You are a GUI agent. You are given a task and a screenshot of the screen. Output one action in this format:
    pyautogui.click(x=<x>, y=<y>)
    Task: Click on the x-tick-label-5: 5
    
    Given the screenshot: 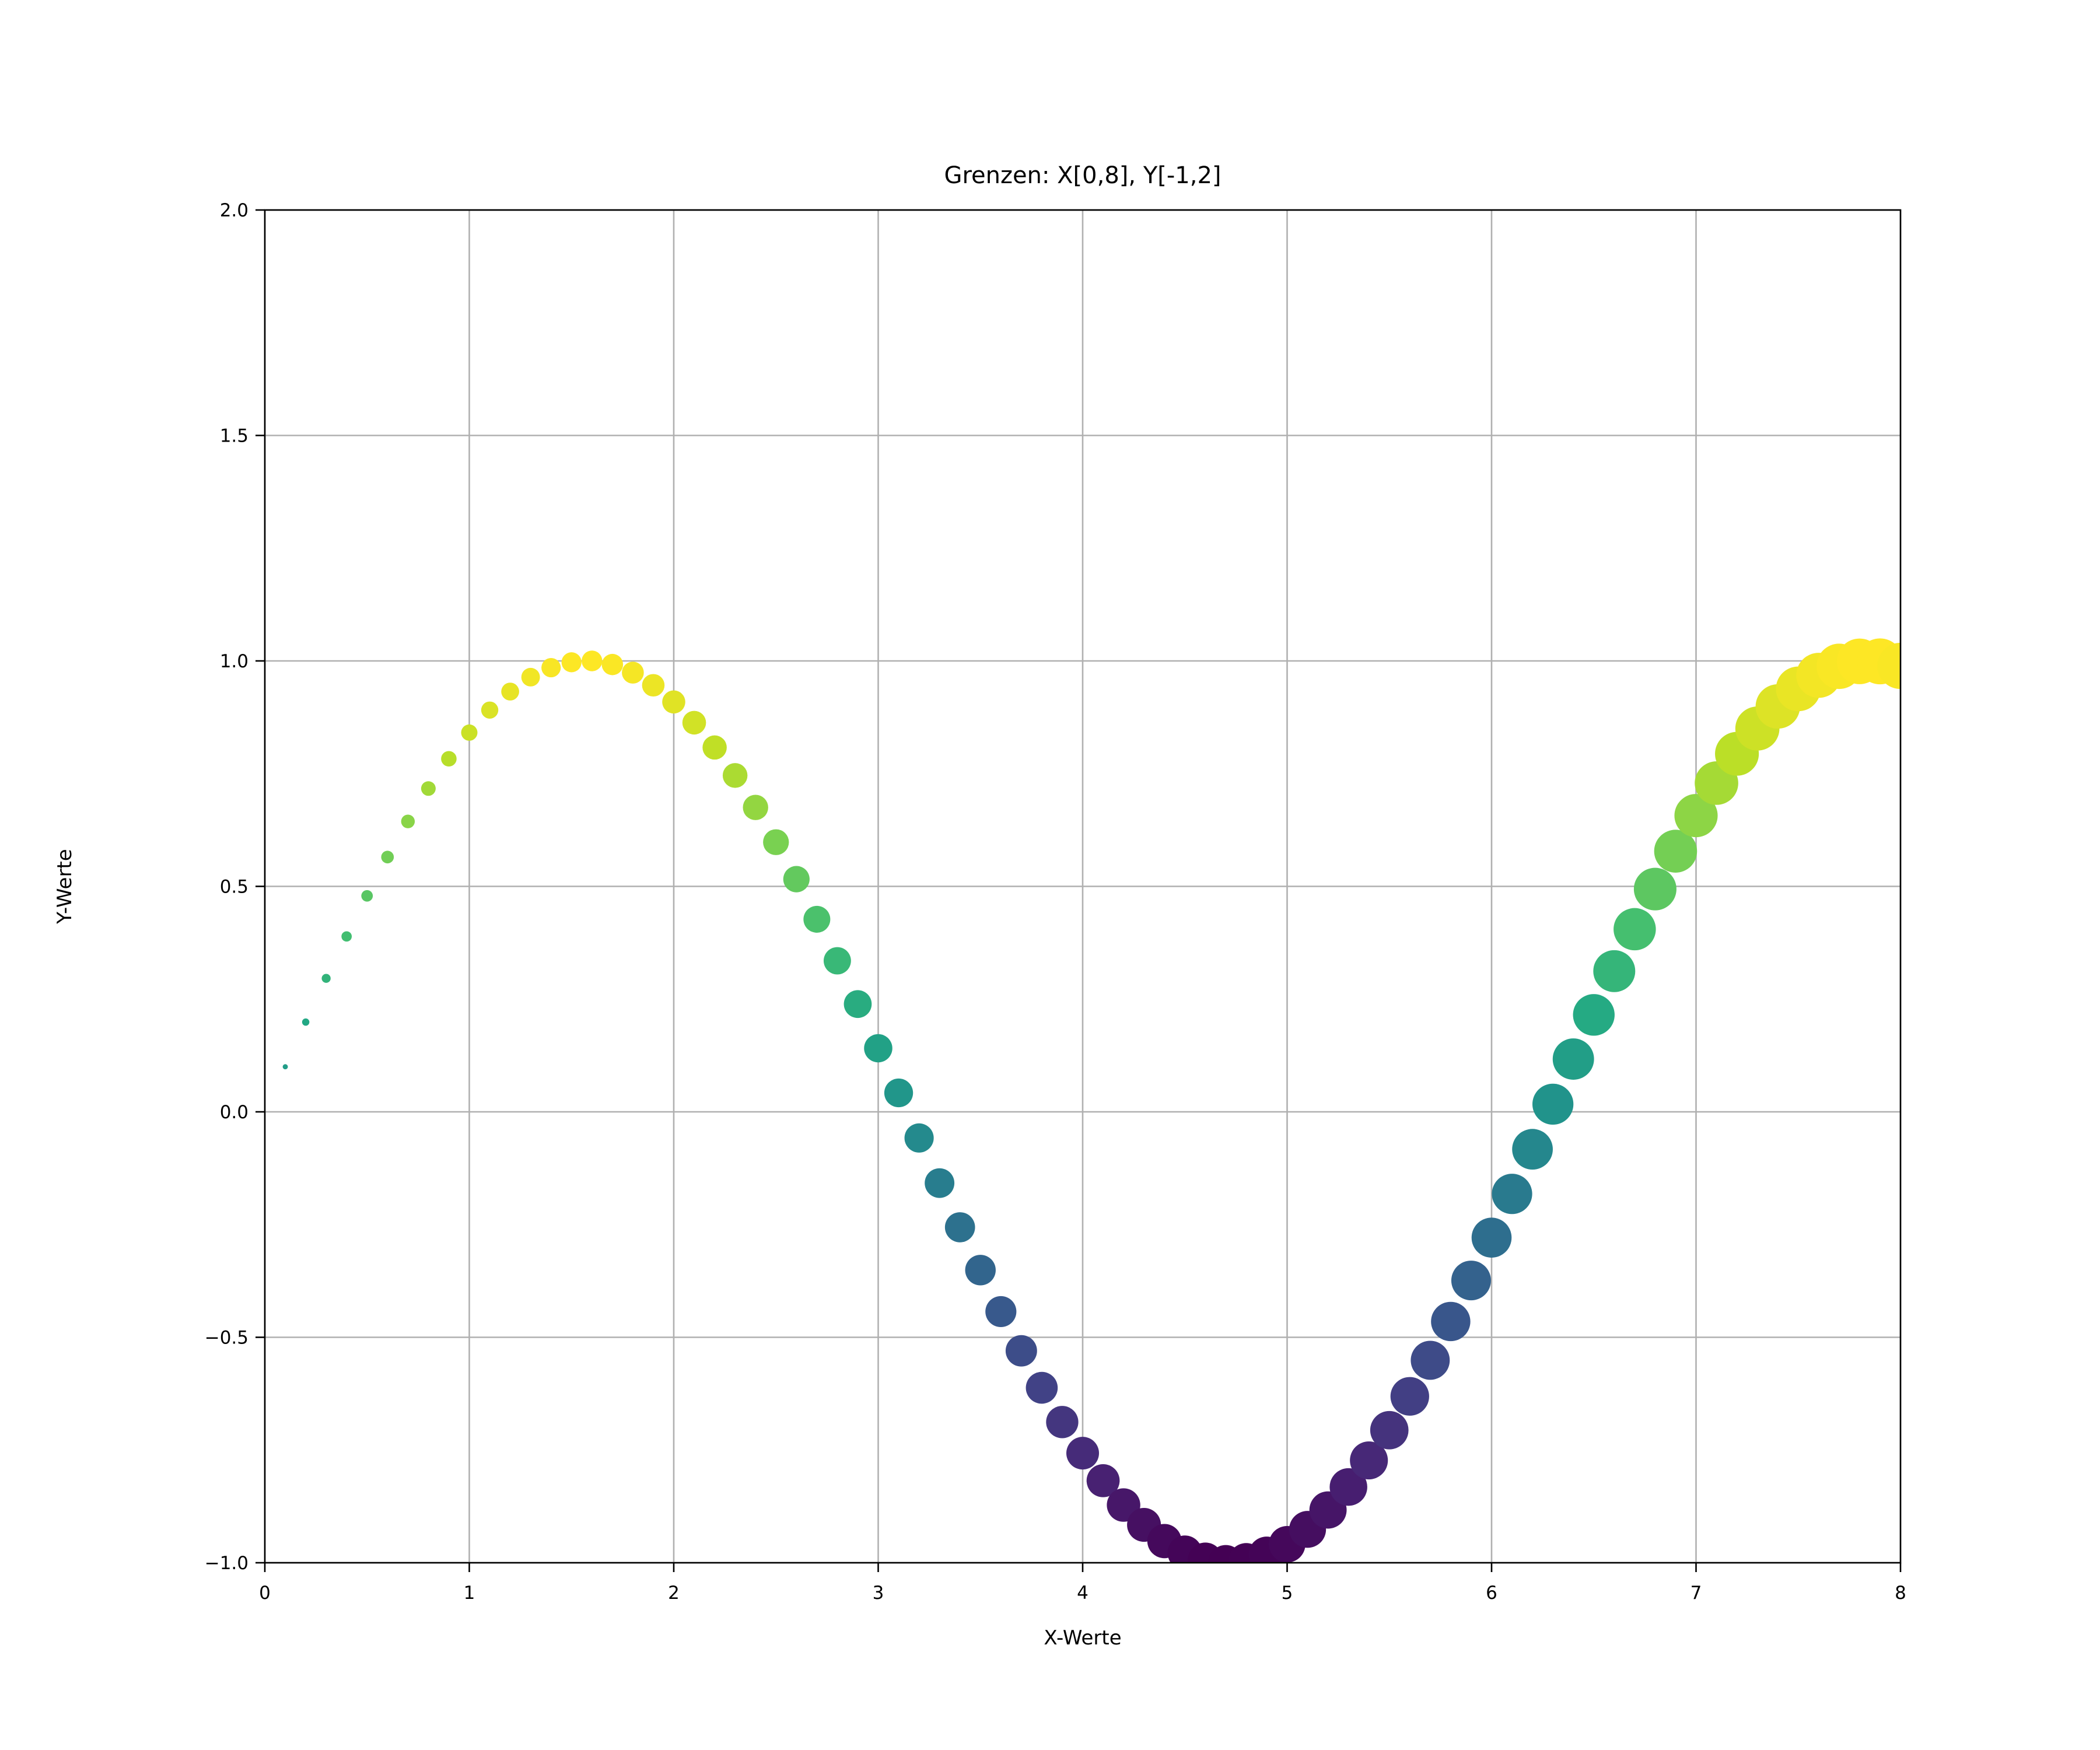 What is the action you would take?
    pyautogui.click(x=1287, y=1594)
    